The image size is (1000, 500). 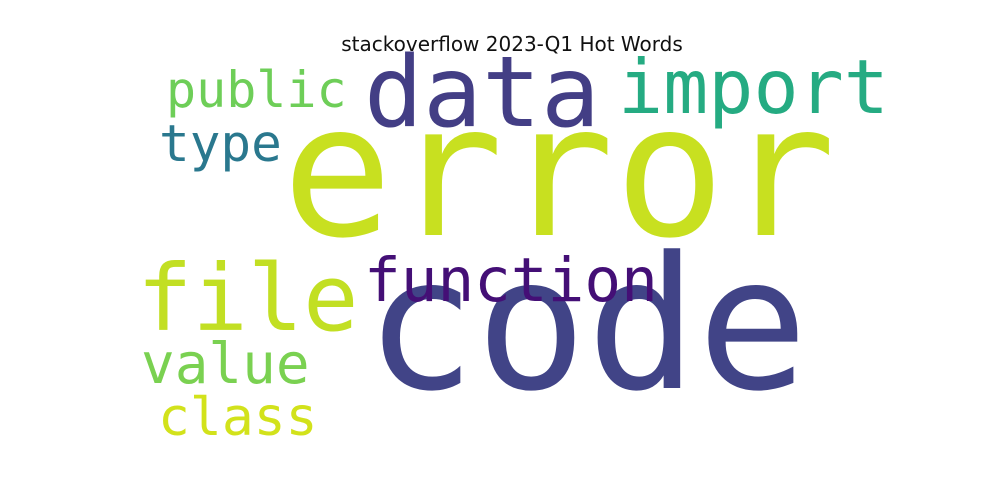 I want to click on word-data: data, so click(x=482, y=93).